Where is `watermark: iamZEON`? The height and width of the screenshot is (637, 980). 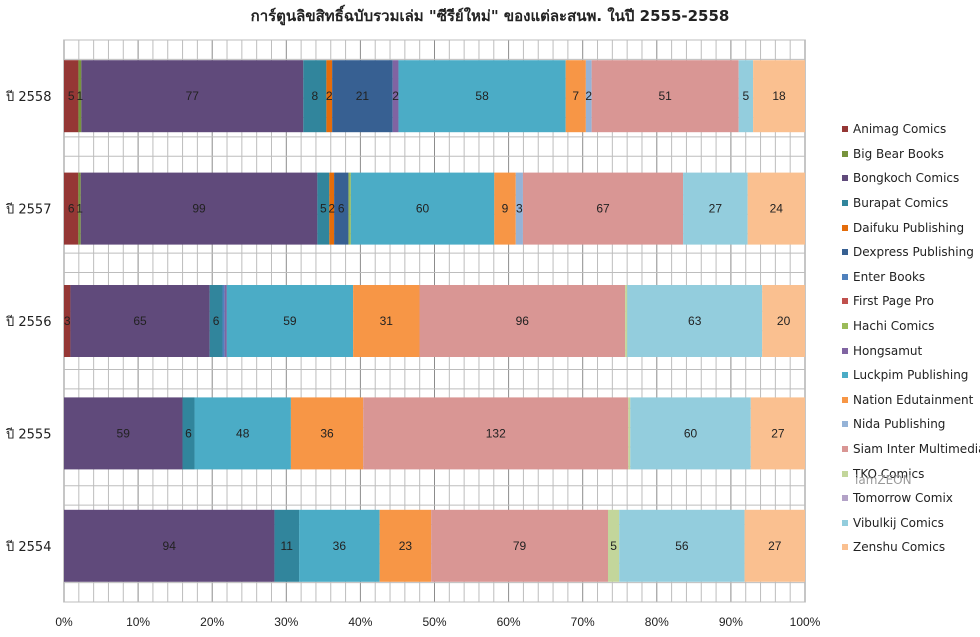 watermark: iamZEON is located at coordinates (883, 480).